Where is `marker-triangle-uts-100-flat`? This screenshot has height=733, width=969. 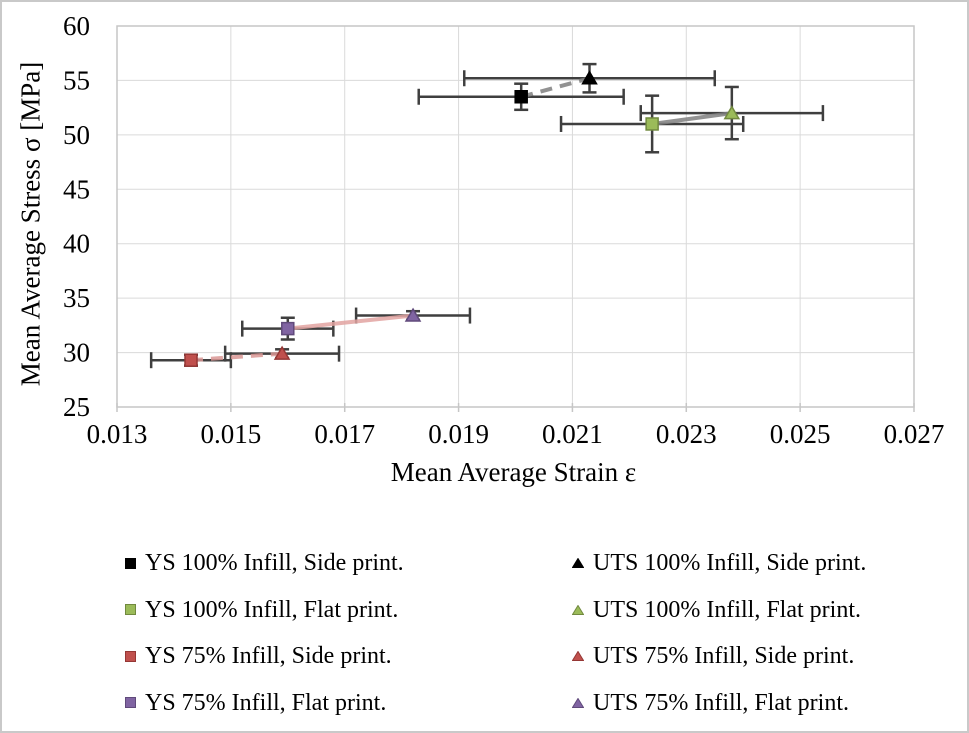 marker-triangle-uts-100-flat is located at coordinates (732, 112).